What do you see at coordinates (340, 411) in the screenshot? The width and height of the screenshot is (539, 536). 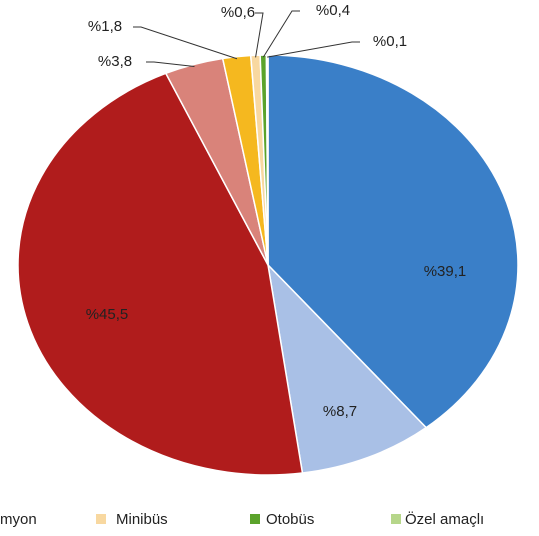 I see `data-label: %8,7` at bounding box center [340, 411].